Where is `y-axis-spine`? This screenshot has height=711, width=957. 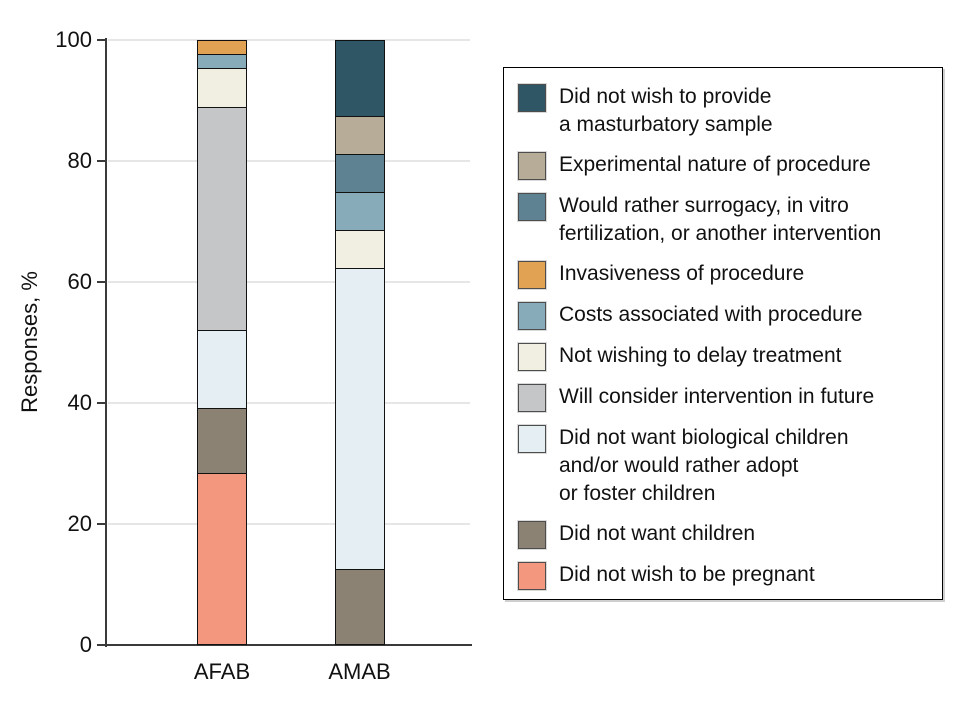 y-axis-spine is located at coordinates (106, 342).